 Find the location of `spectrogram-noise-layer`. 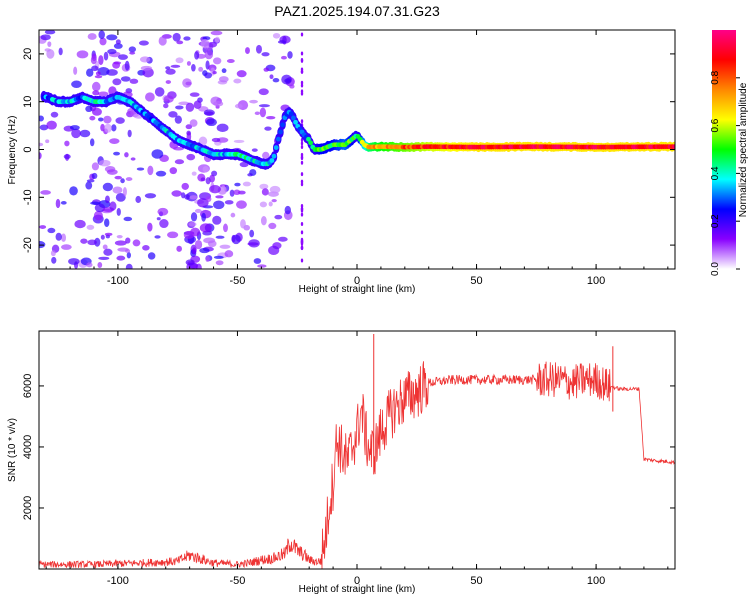

spectrogram-noise-layer is located at coordinates (171, 149).